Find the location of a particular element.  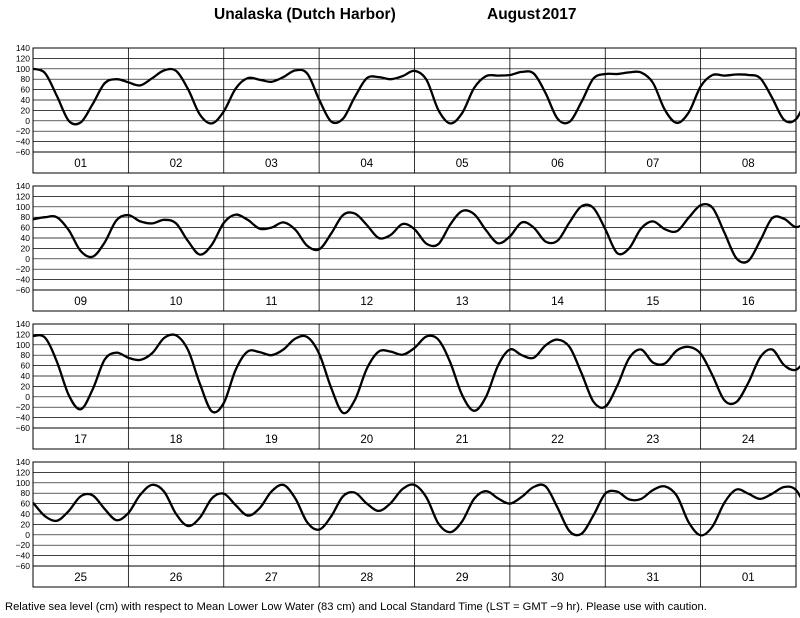

station-name: Unalaska (Dutch Harbor) is located at coordinates (305, 14).